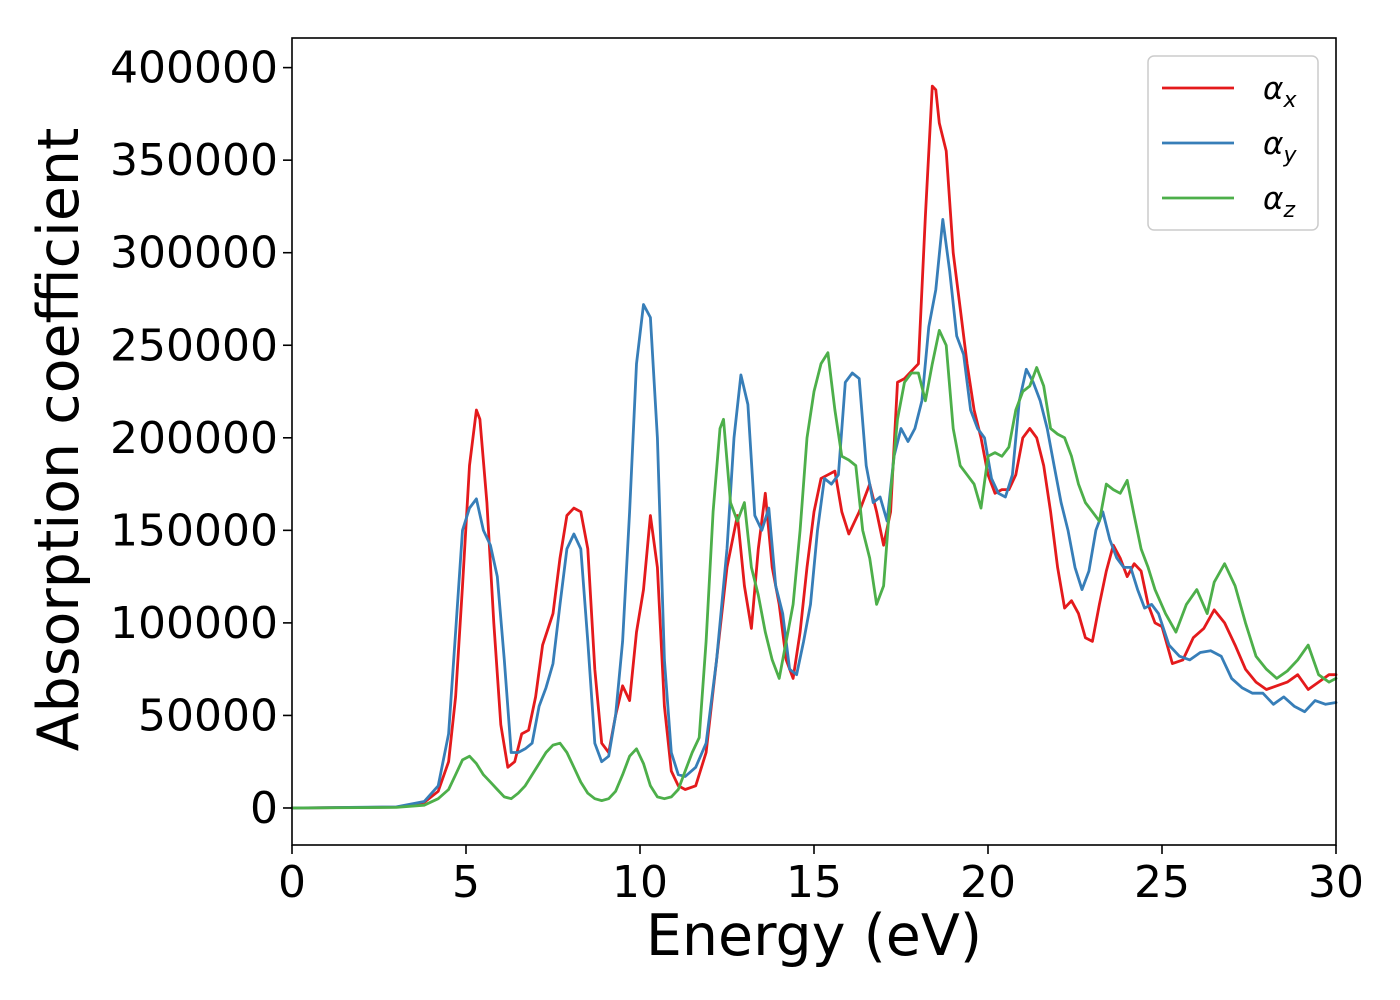 Image resolution: width=1400 pixels, height=1000 pixels. I want to click on x-axis: 0 5 10 15 20 25 30, so click(821, 876).